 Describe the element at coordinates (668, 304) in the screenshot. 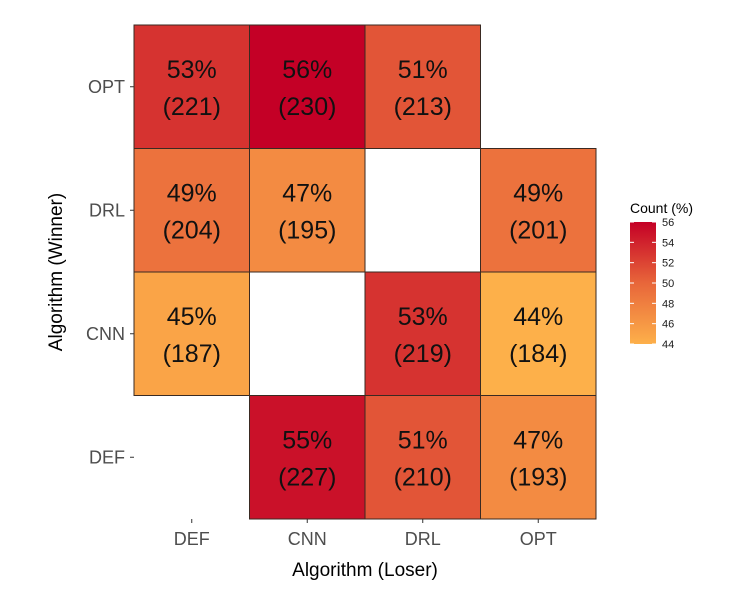

I see `legend-tick-label: 48` at that location.